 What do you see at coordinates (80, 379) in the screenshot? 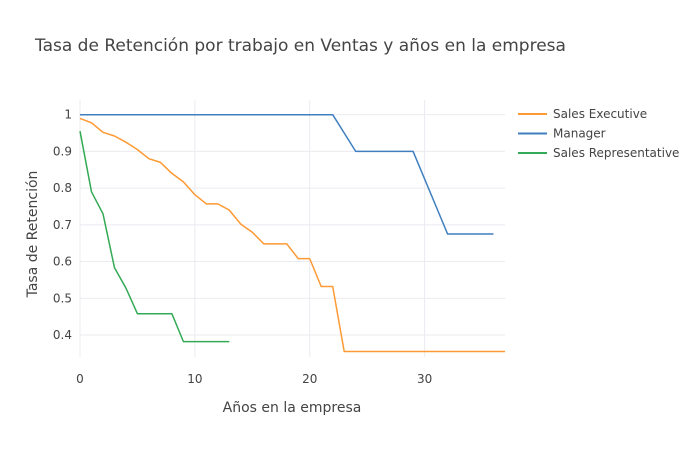
I see `x-tick-label: 0` at bounding box center [80, 379].